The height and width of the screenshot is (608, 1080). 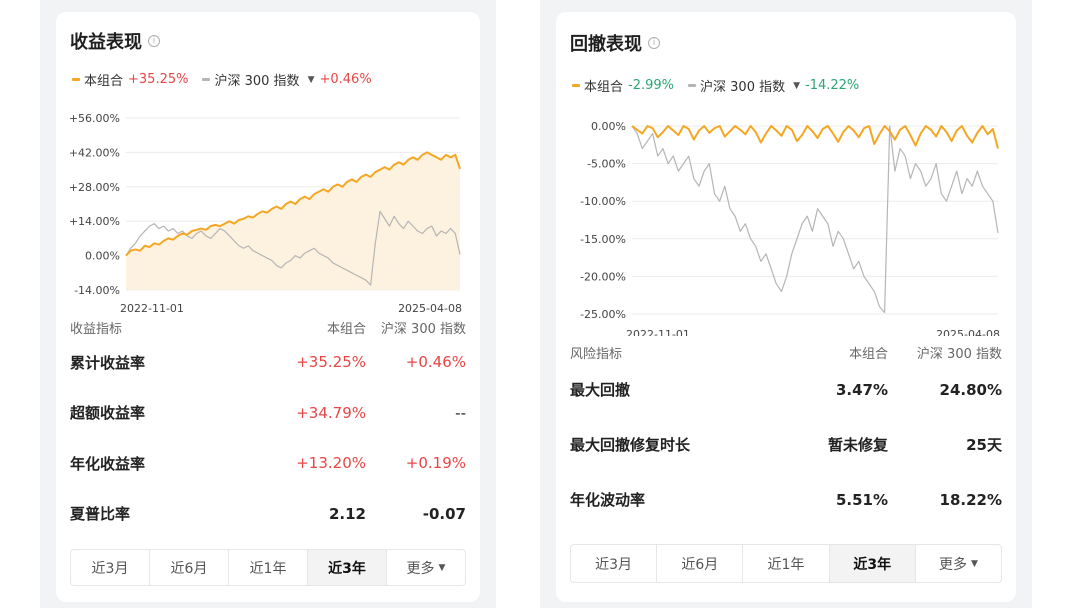 I want to click on metric-label: 夏普比率, so click(x=100, y=514).